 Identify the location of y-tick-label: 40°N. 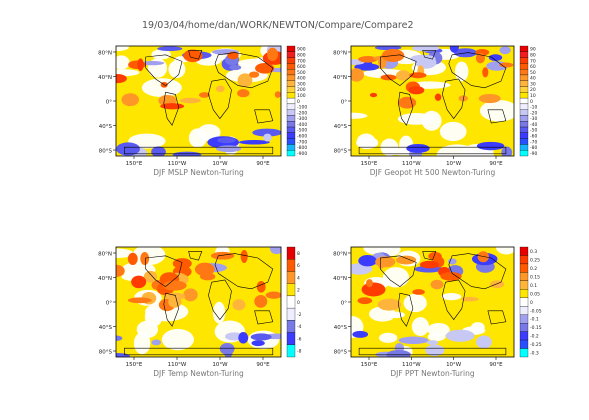
(340, 78).